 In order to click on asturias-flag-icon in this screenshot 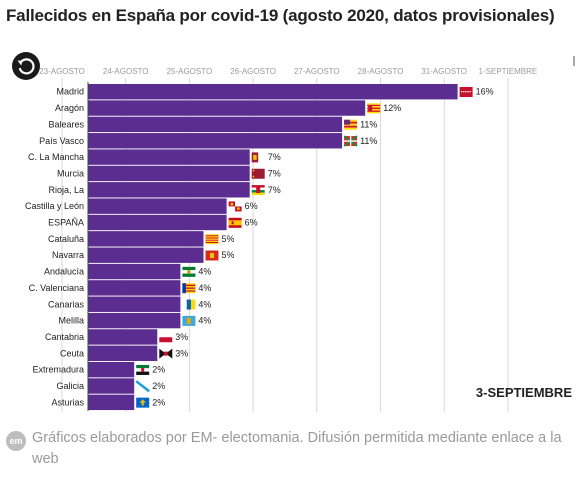, I will do `click(143, 402)`.